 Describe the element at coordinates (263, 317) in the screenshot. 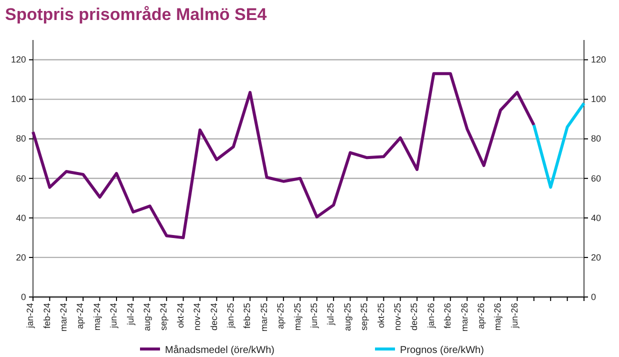

I see `x-tick-label: mar-25` at that location.